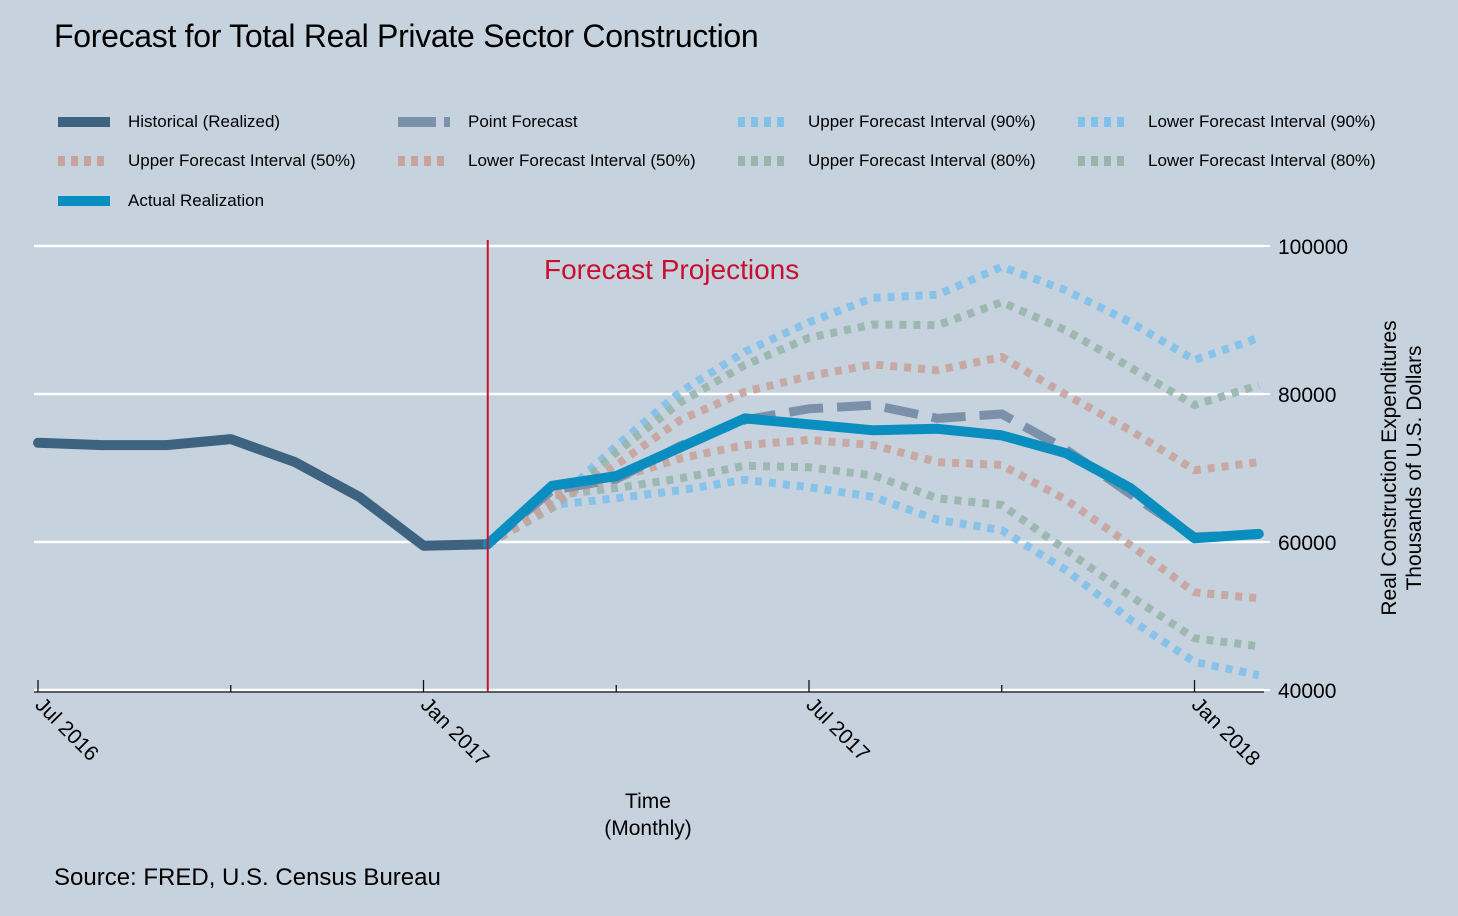  I want to click on legend-label: Lower Forecast Interval (90%), so click(1262, 121).